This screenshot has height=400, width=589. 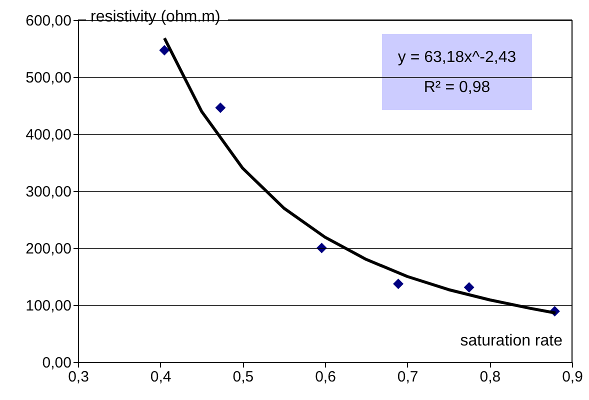 What do you see at coordinates (49, 192) in the screenshot?
I see `y-tick-label: 300,00` at bounding box center [49, 192].